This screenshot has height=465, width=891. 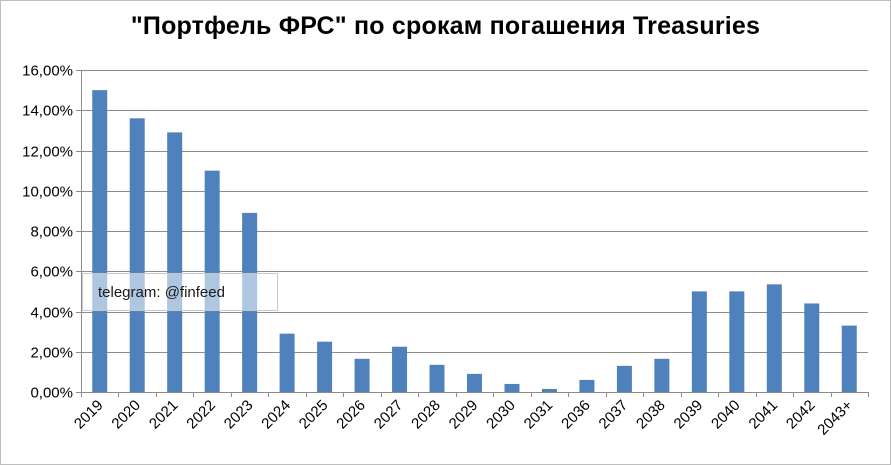 I want to click on bar-2038, so click(x=662, y=375).